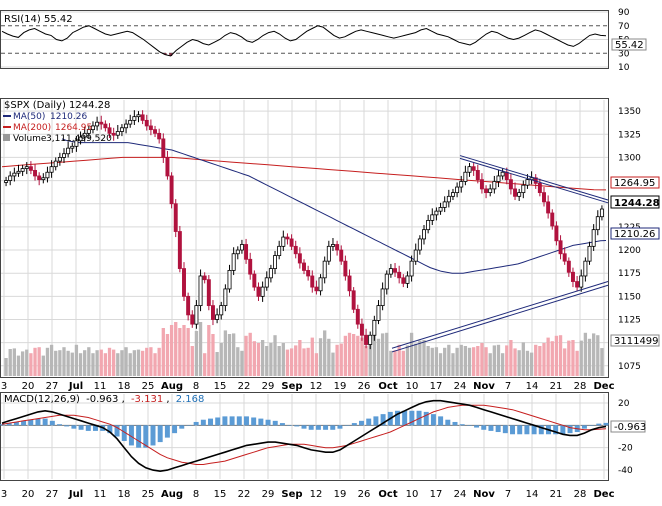  Describe the element at coordinates (268, 386) in the screenshot. I see `price-x-tick-label: 29` at that location.